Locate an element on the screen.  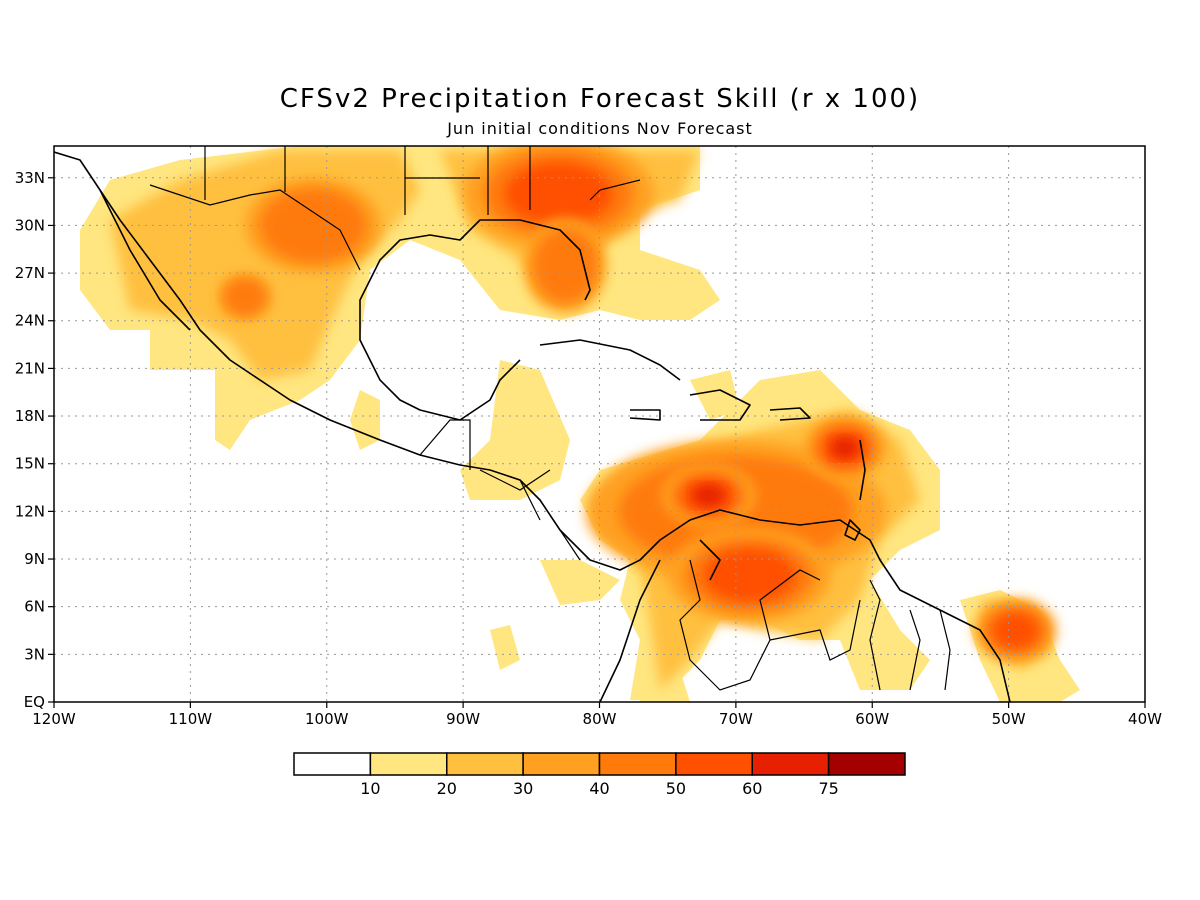
y-tick-label: 24N is located at coordinates (30, 321).